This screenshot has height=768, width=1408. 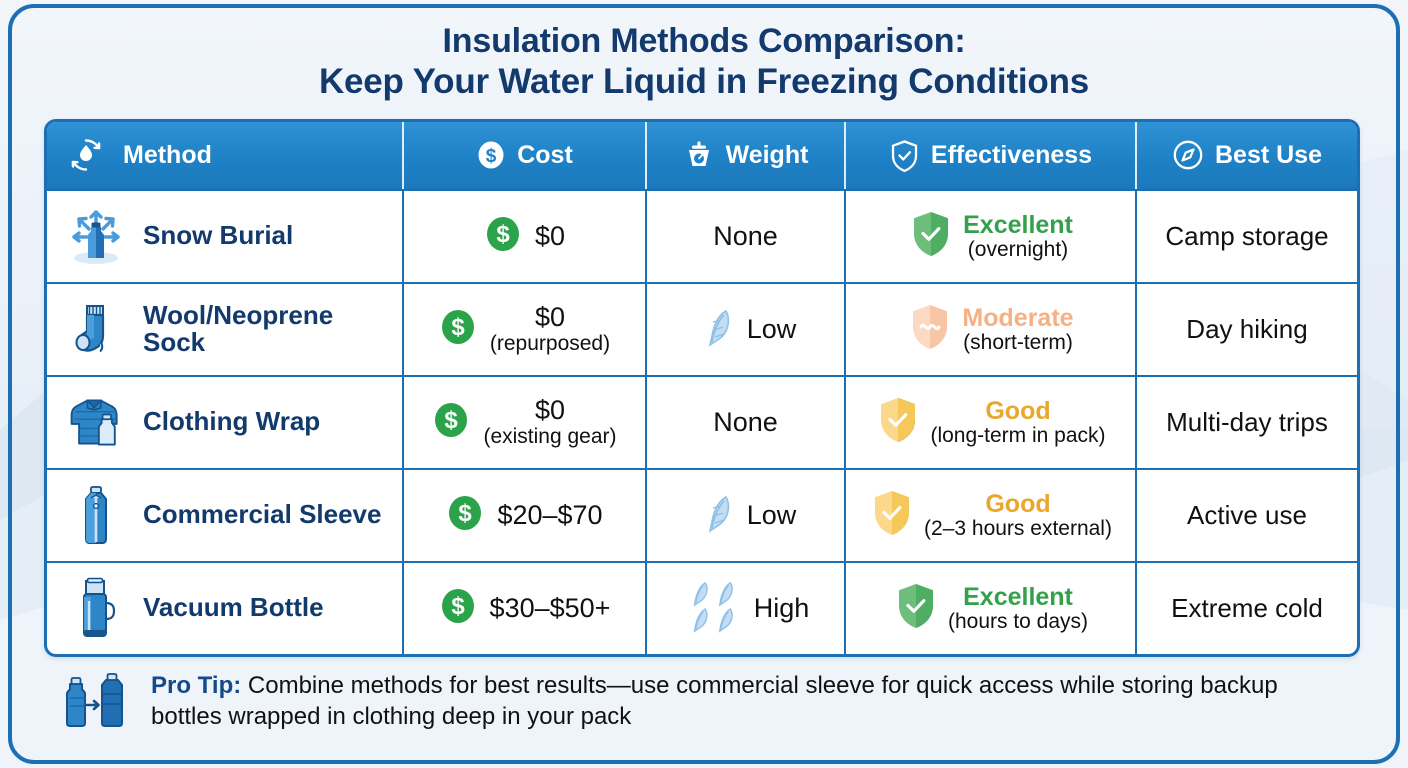 I want to click on best-use-value: Extreme cold, so click(x=1247, y=607).